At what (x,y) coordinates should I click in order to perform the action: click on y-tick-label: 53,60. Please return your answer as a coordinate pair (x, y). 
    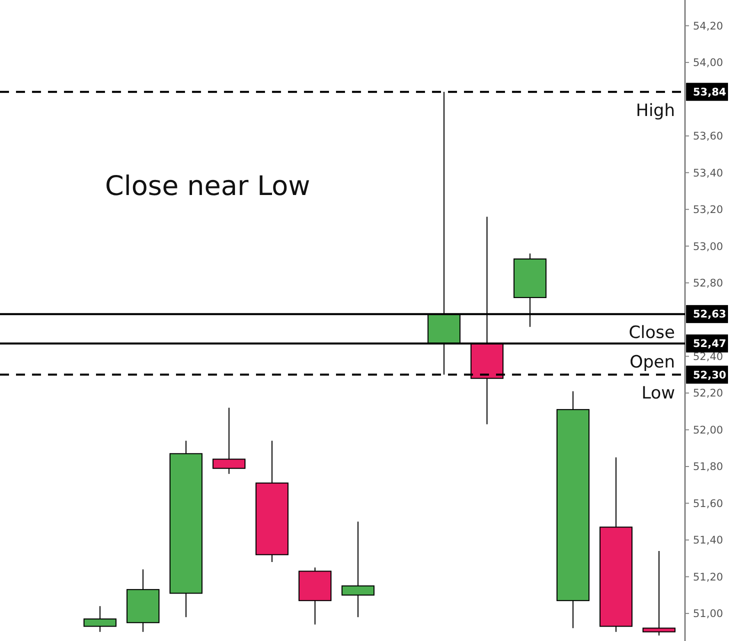
    Looking at the image, I should click on (708, 136).